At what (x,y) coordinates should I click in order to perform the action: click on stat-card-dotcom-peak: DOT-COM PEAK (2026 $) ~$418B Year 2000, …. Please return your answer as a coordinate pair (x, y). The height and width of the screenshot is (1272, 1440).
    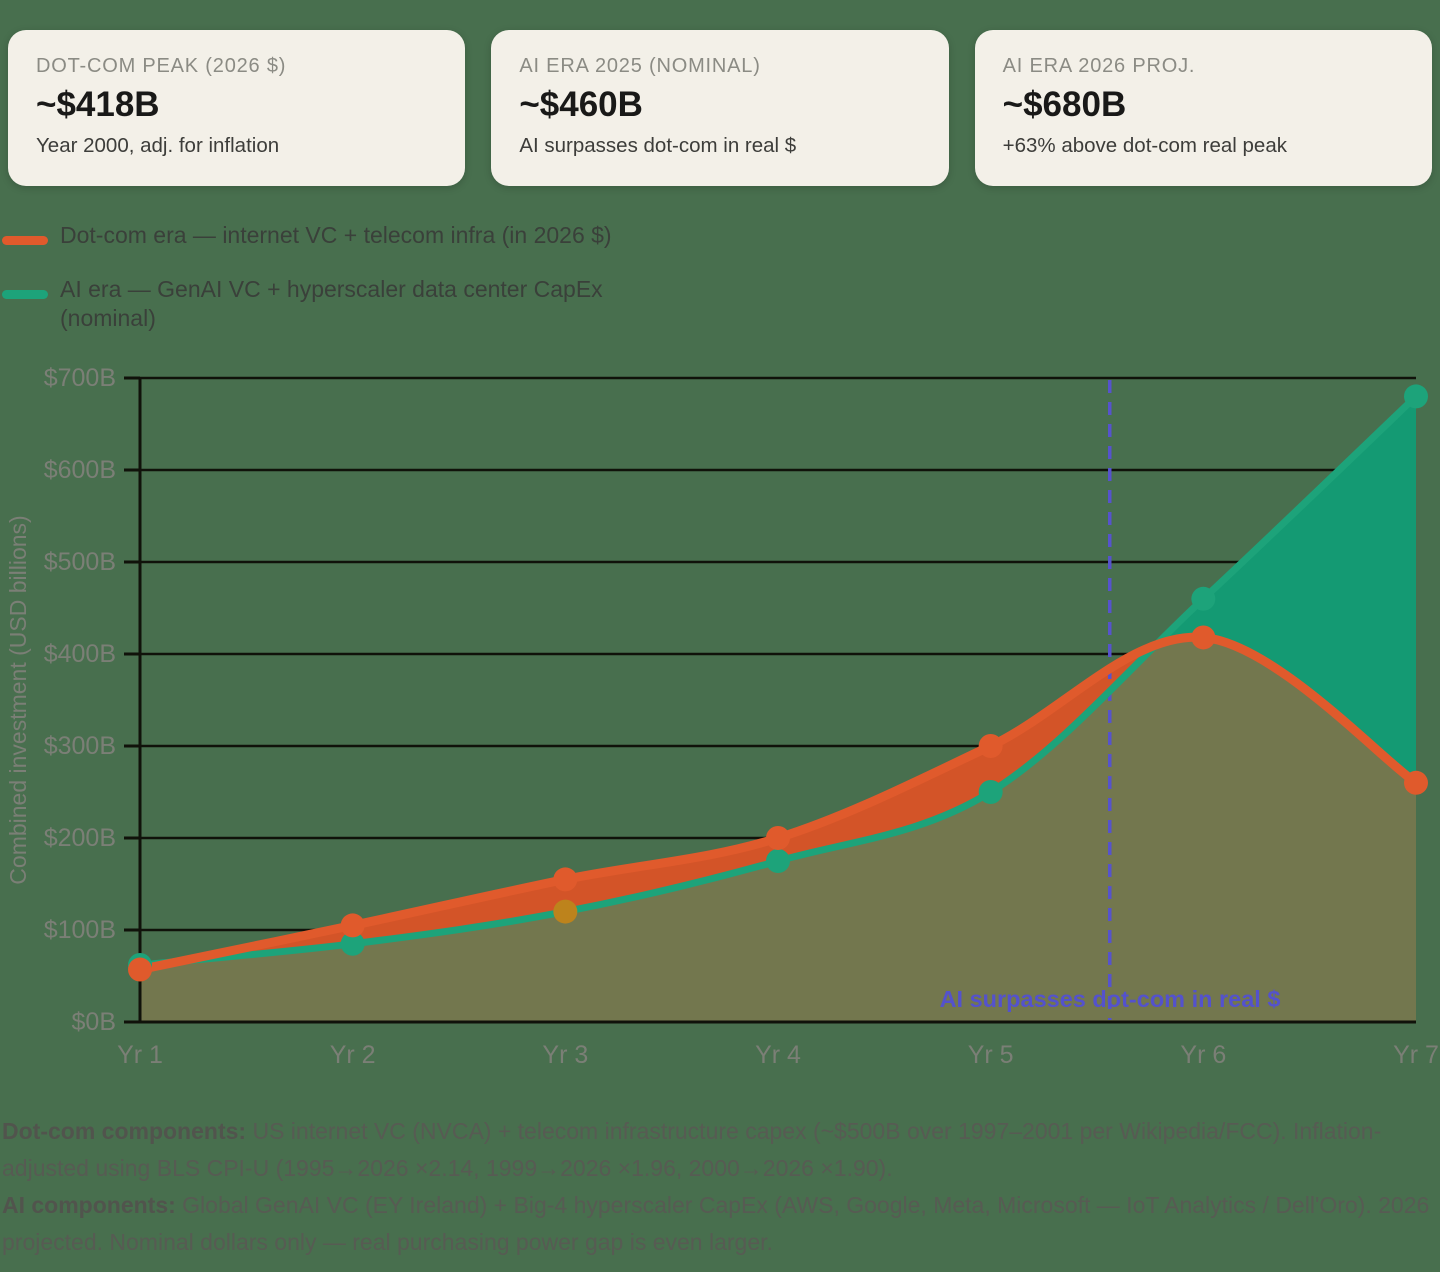
    Looking at the image, I should click on (237, 108).